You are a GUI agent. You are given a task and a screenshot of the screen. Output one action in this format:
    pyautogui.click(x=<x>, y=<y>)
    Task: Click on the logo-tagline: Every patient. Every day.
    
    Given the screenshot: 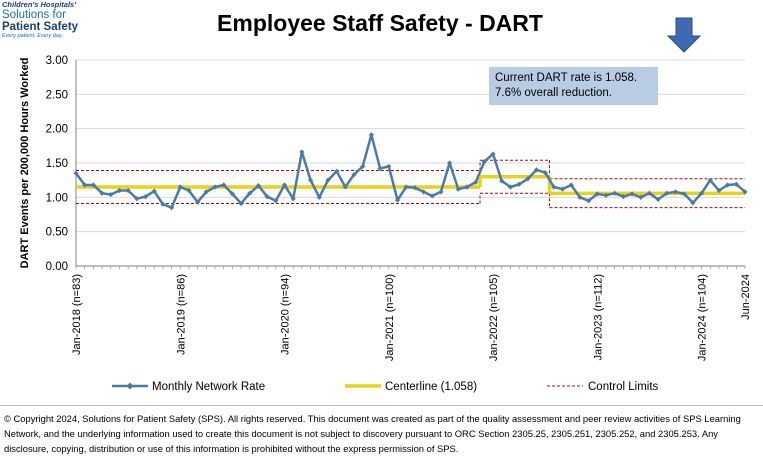 What is the action you would take?
    pyautogui.click(x=32, y=36)
    